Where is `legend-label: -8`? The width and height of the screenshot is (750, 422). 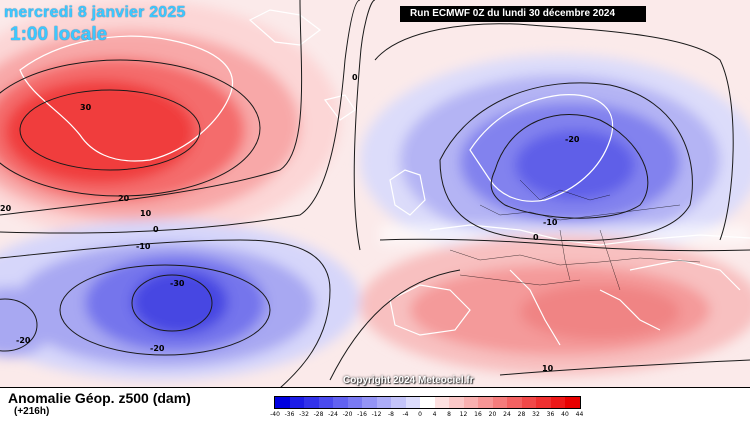 legend-label: -8 is located at coordinates (391, 414).